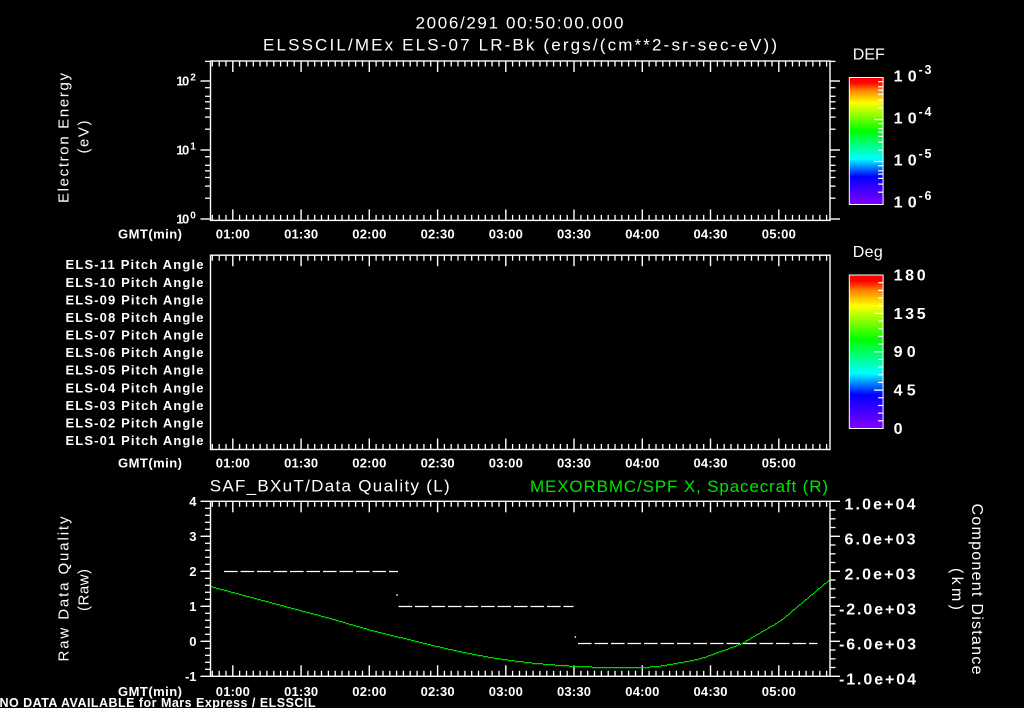  What do you see at coordinates (84, 137) in the screenshot?
I see `svg-text: (eV)` at bounding box center [84, 137].